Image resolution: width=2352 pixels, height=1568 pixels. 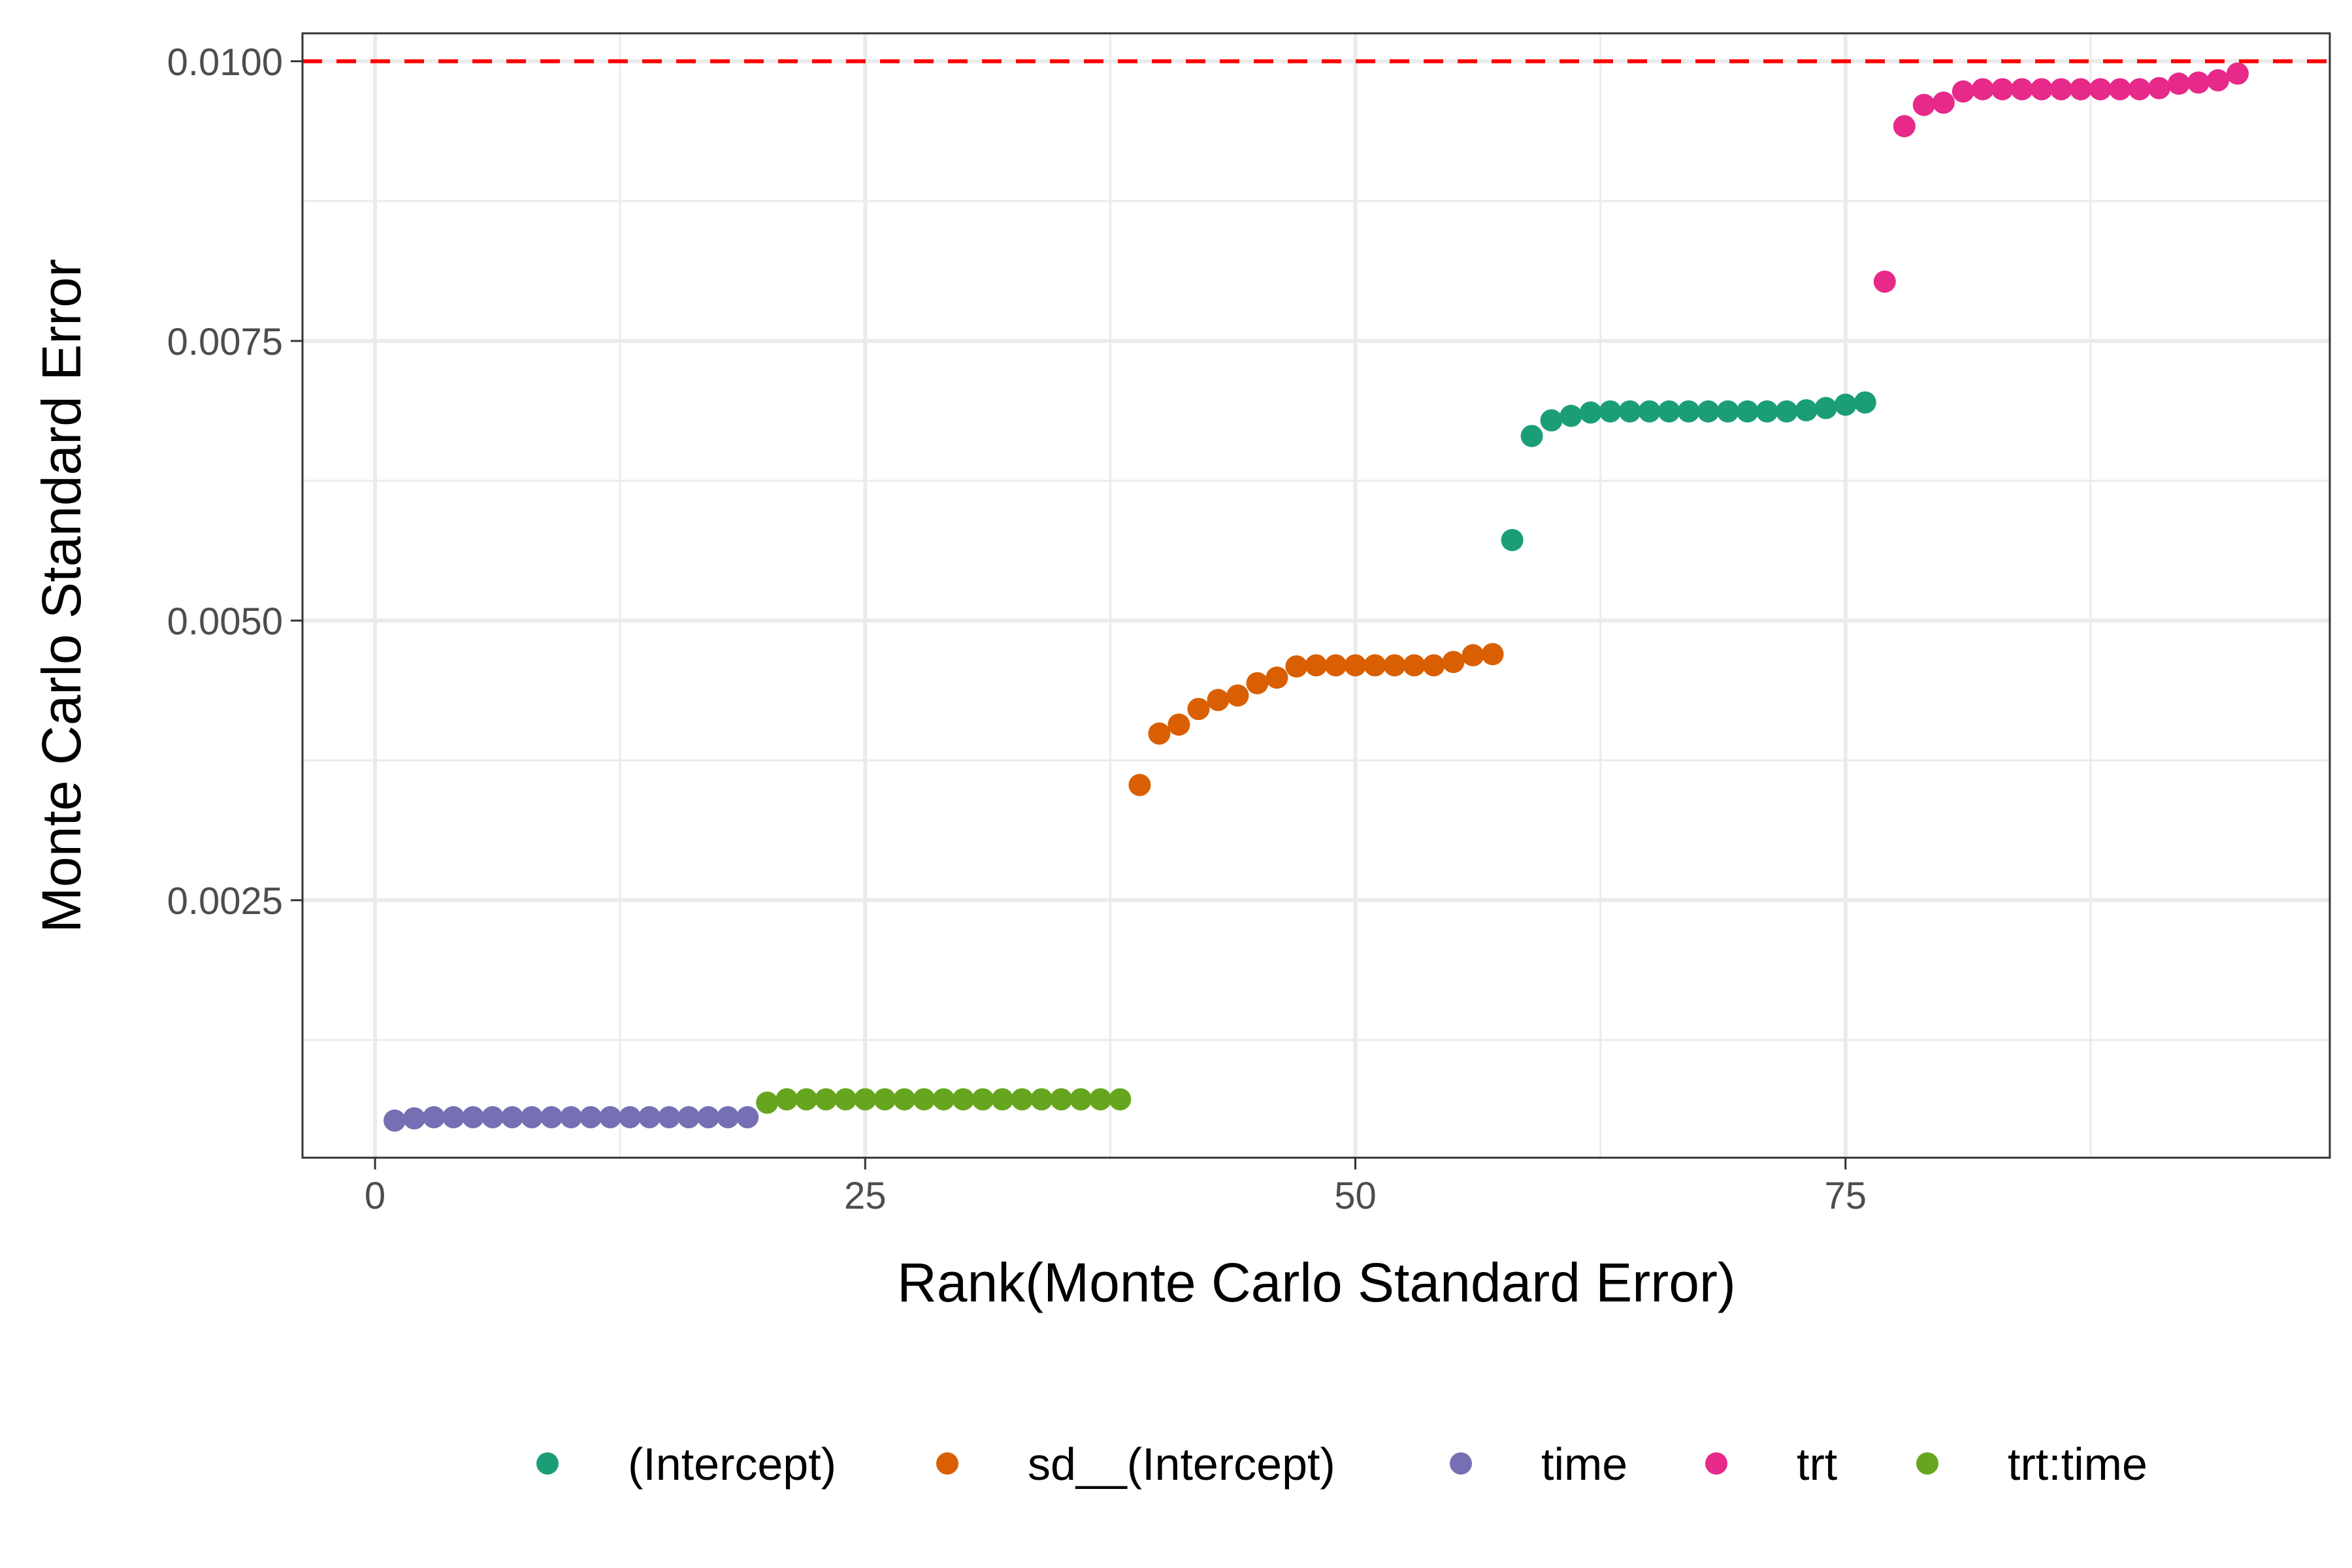 What do you see at coordinates (61, 596) in the screenshot?
I see `y-axis-title: Monte Carlo Standard Error` at bounding box center [61, 596].